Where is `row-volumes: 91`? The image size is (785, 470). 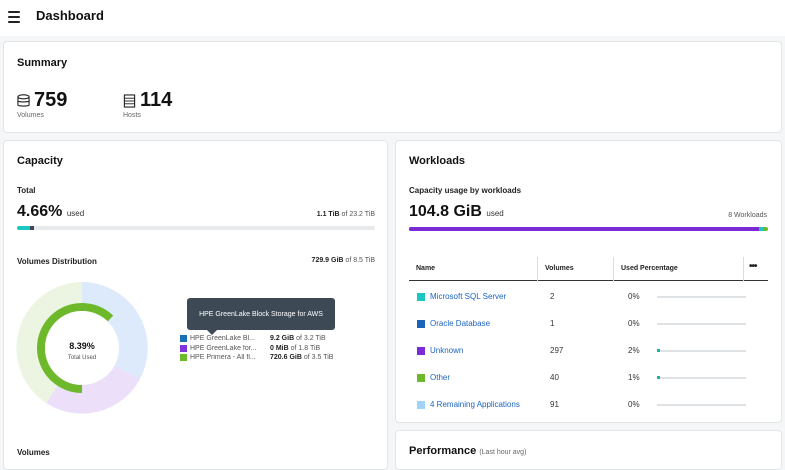 row-volumes: 91 is located at coordinates (554, 404).